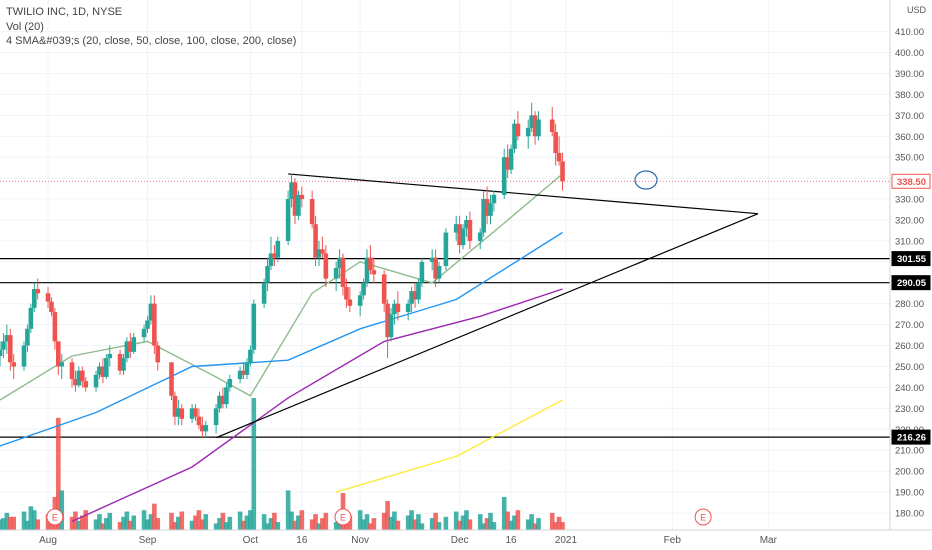  I want to click on earnings-icon, so click(703, 517).